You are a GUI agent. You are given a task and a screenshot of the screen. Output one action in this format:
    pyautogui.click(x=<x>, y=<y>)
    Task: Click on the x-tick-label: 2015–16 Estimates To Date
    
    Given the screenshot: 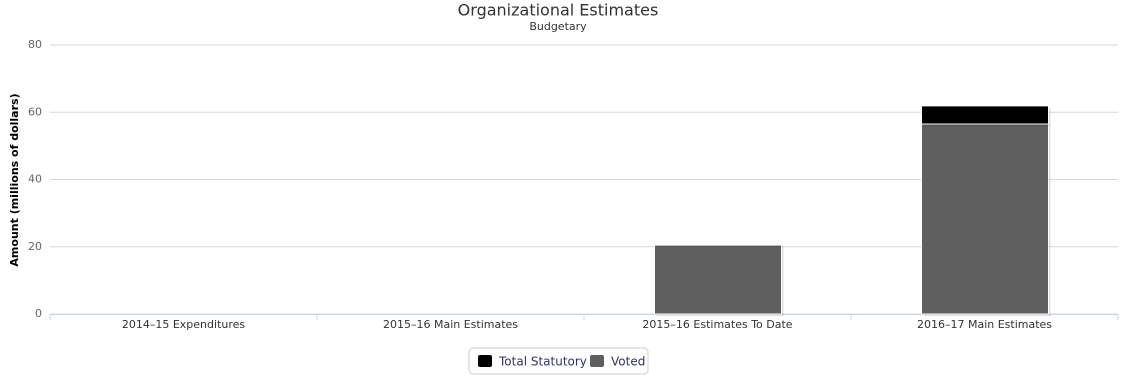 What is the action you would take?
    pyautogui.click(x=717, y=324)
    